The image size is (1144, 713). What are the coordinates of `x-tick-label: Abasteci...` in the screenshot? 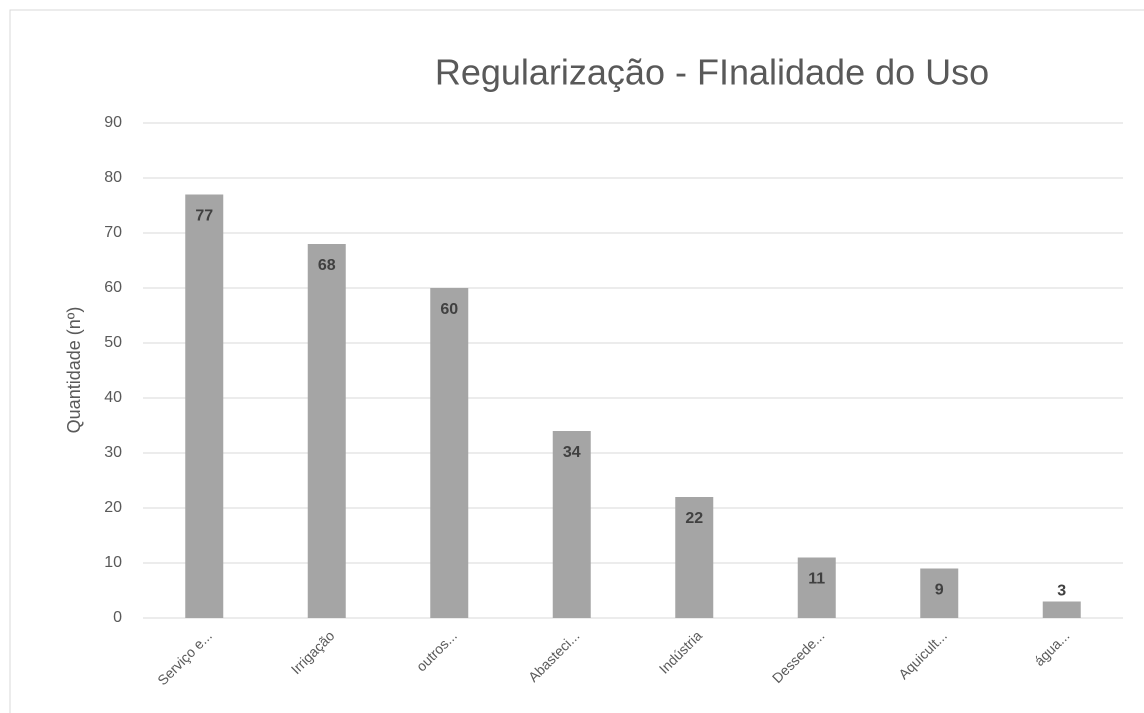 It's located at (554, 656).